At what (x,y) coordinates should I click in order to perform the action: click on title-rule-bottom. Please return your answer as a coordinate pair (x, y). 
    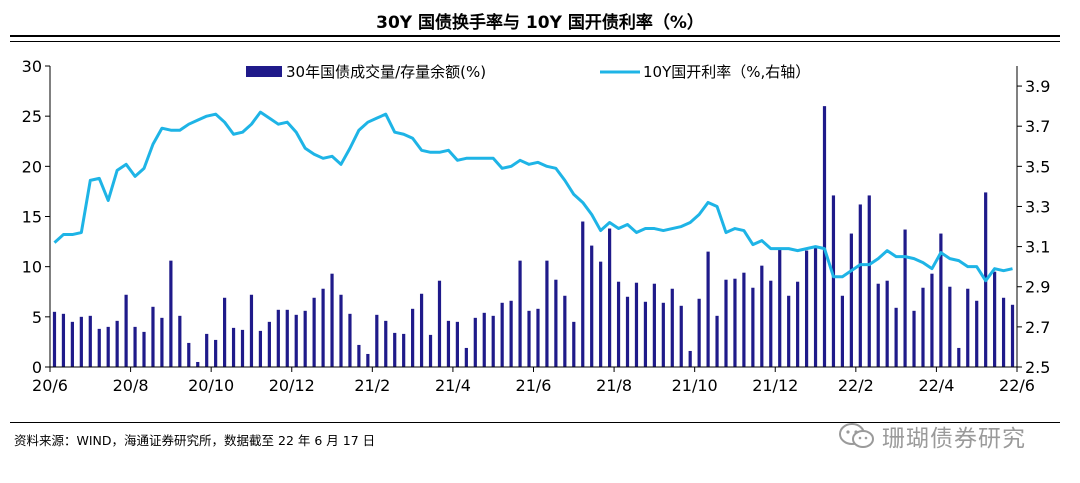
    Looking at the image, I should click on (535, 41).